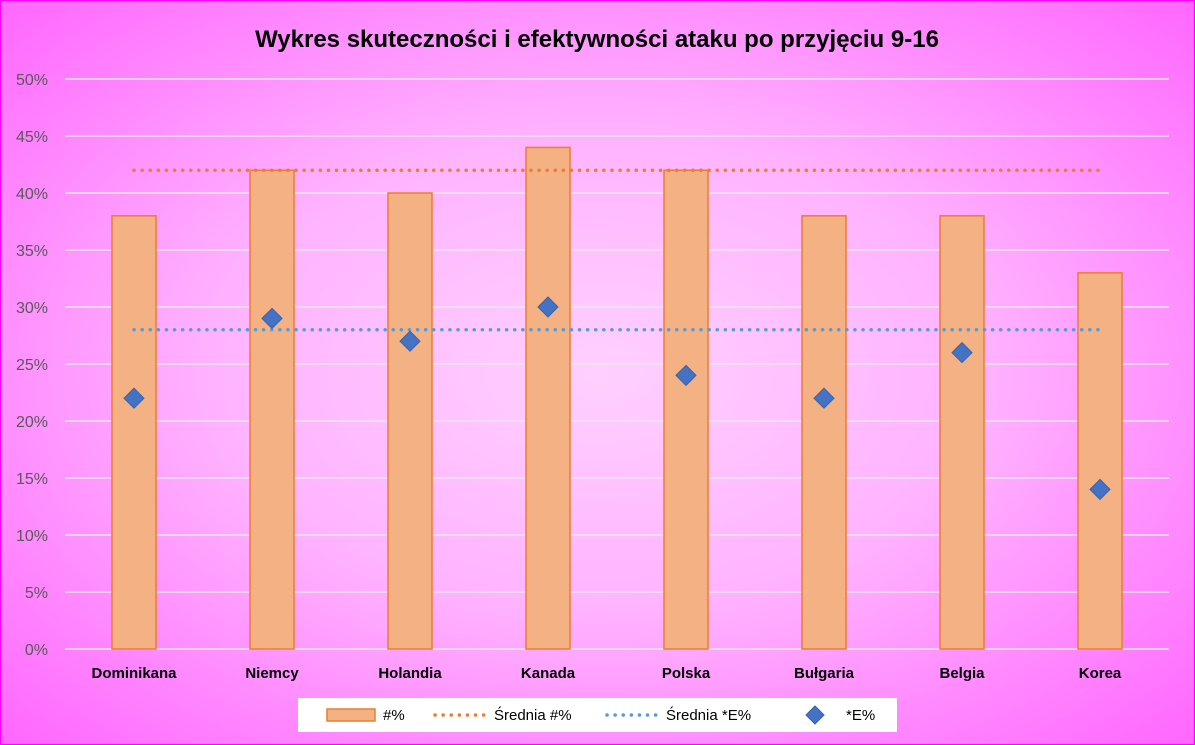 This screenshot has height=745, width=1195. Describe the element at coordinates (272, 673) in the screenshot. I see `x-tick-label: Niemcy` at that location.